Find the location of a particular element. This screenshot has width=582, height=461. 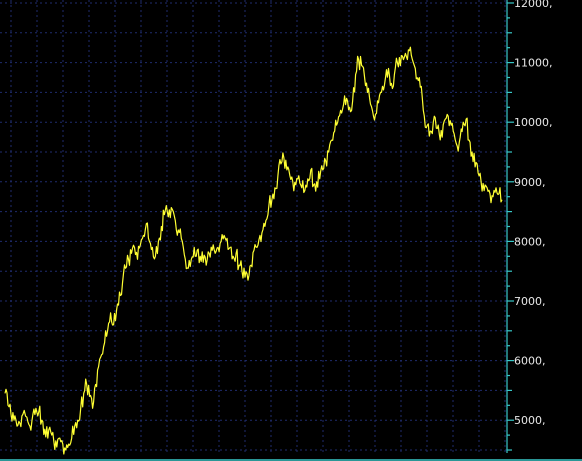

y-tick-label: 11000, is located at coordinates (533, 63).